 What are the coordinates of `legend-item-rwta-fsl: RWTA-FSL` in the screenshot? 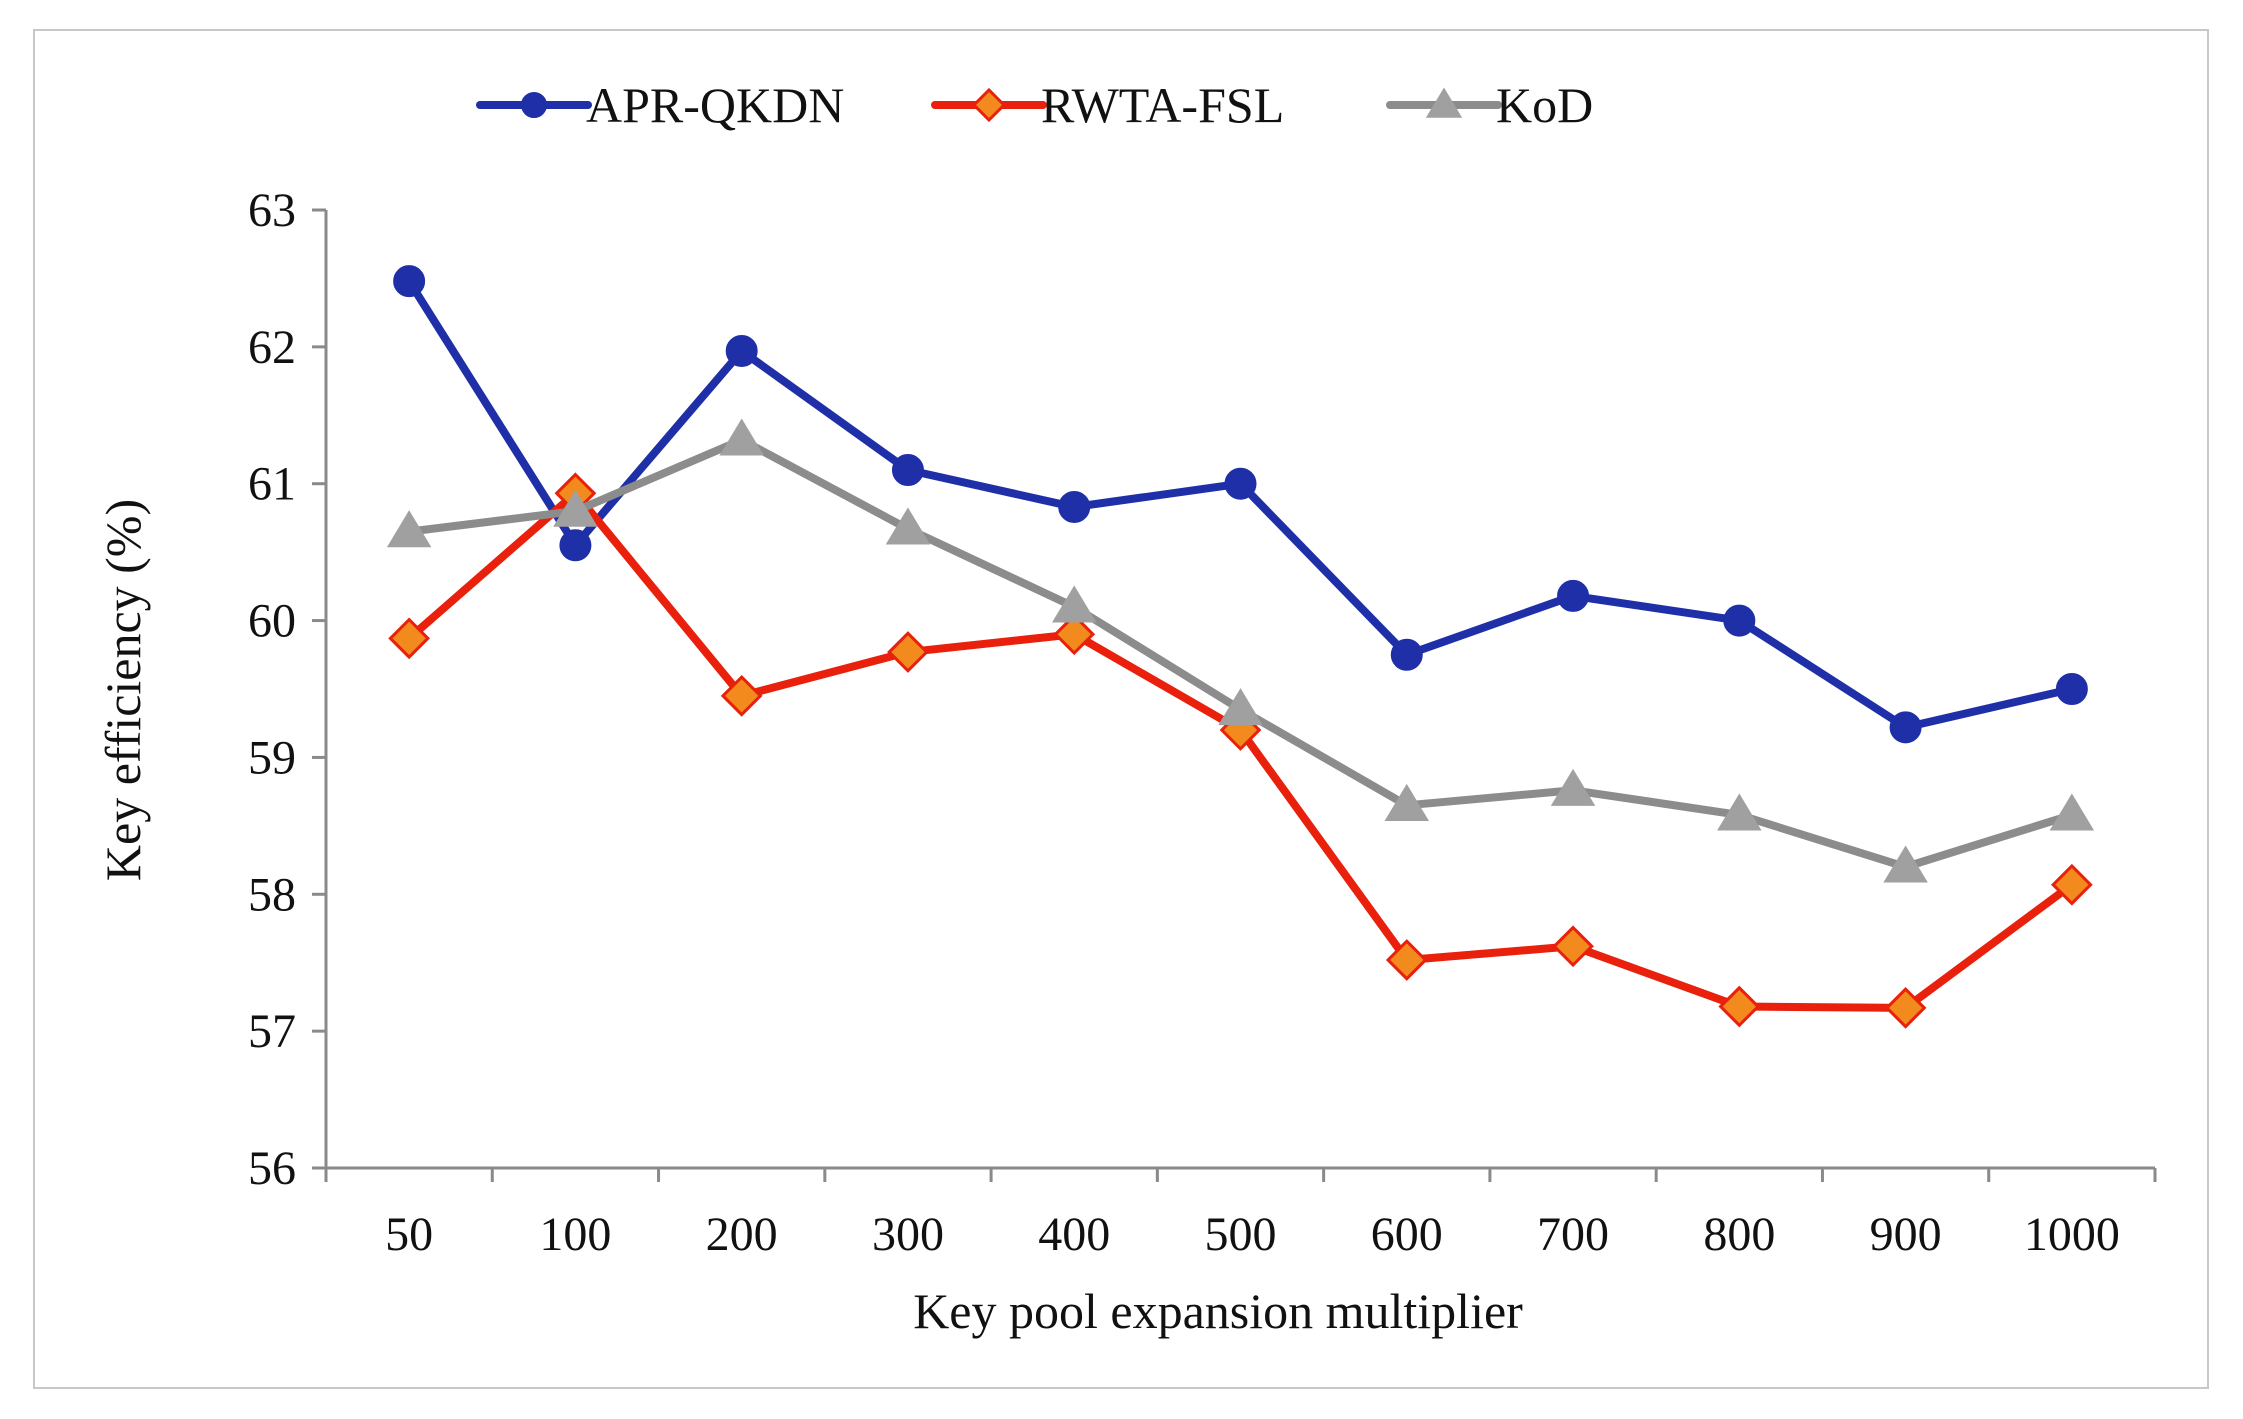 It's located at (1107, 105).